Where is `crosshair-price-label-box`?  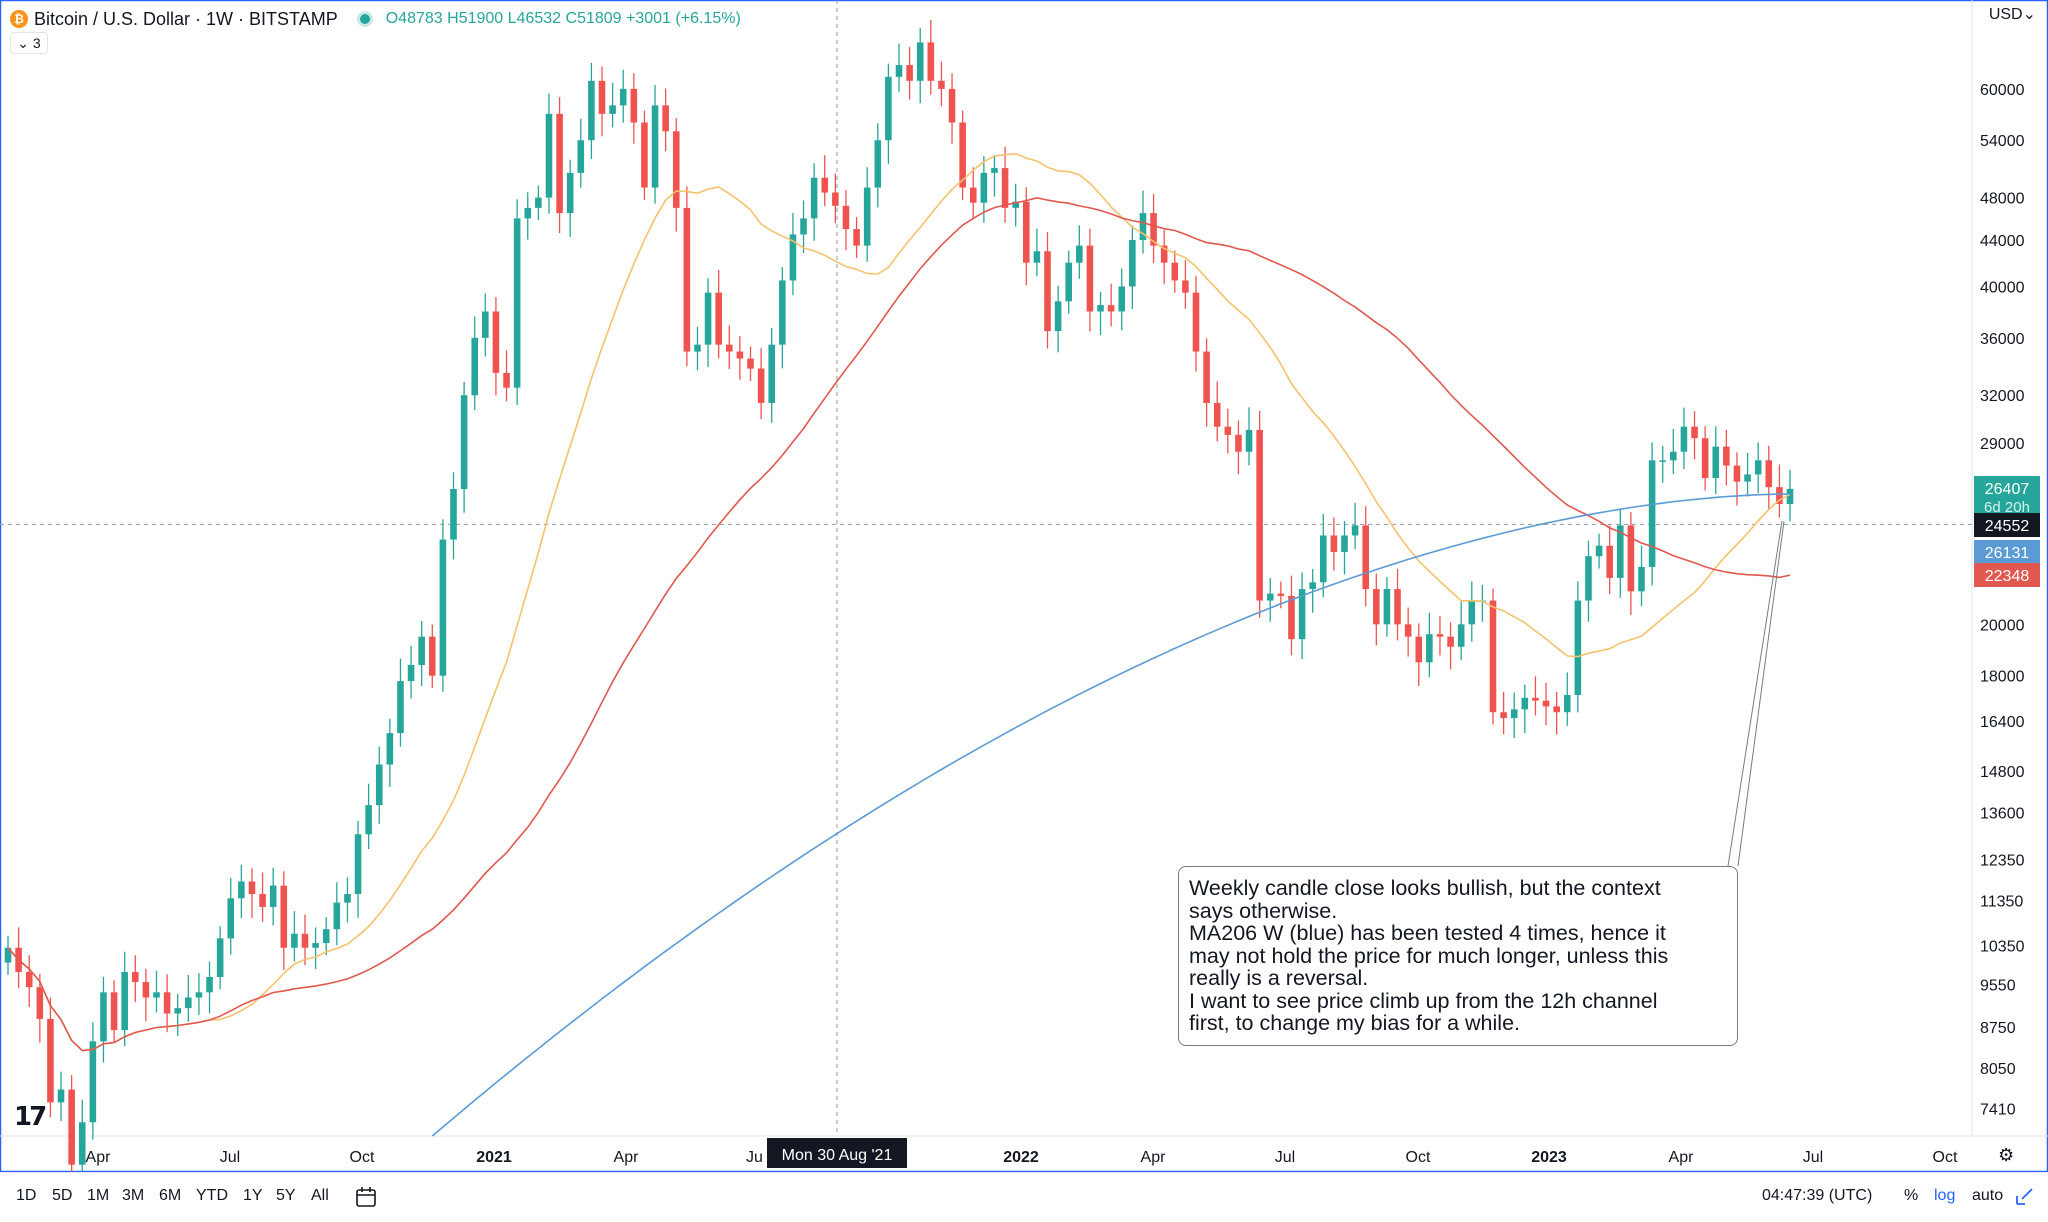
crosshair-price-label-box is located at coordinates (2007, 525).